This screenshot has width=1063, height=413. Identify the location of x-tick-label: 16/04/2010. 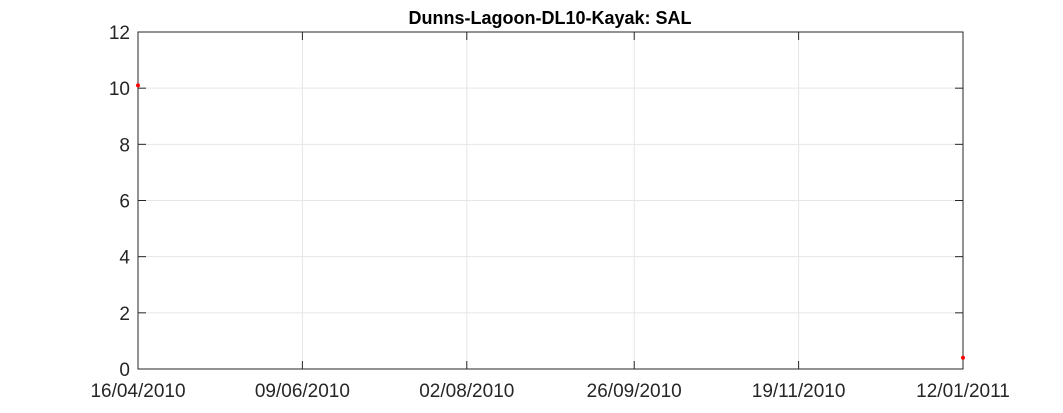
(137, 391).